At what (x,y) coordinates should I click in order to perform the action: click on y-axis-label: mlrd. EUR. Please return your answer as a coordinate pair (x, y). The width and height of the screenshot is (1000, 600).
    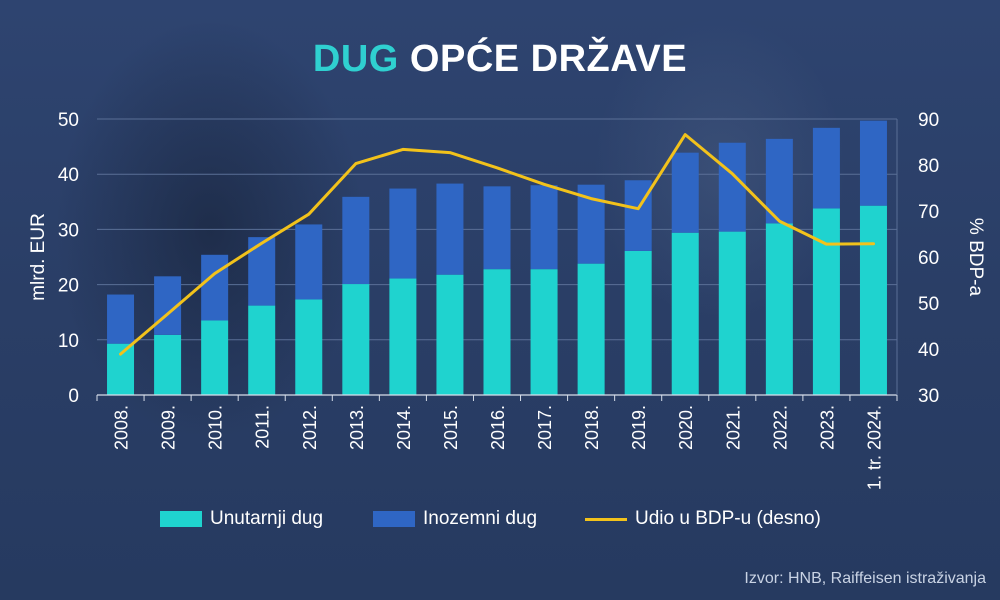
    Looking at the image, I should click on (38, 257).